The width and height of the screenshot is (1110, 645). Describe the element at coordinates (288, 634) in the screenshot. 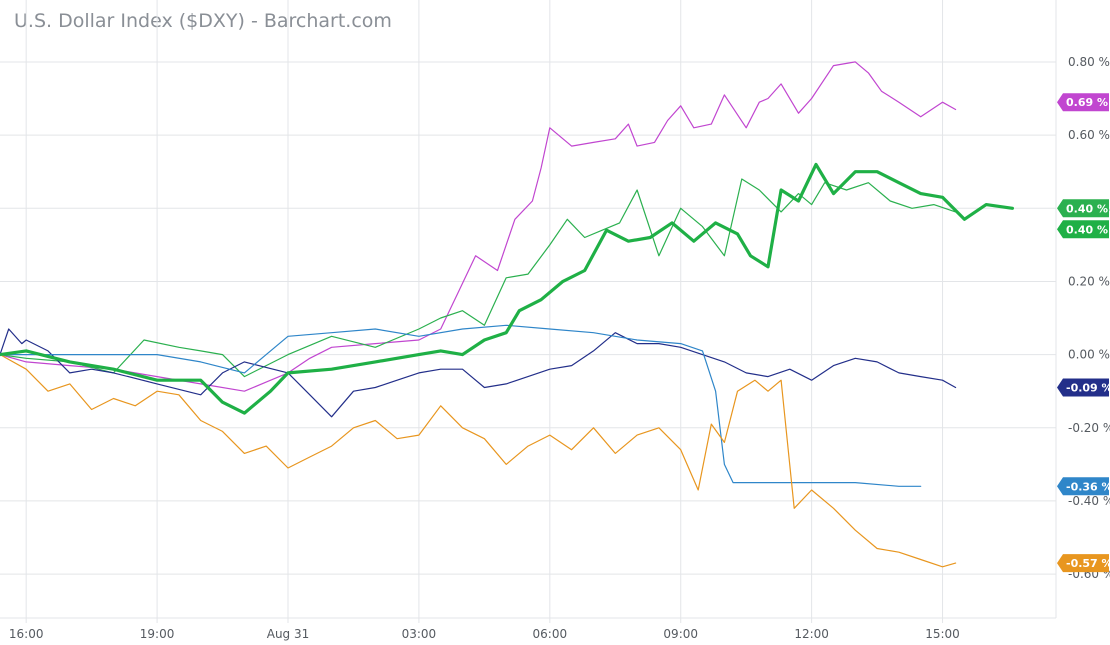

I see `x-tick-label: Aug 31` at that location.